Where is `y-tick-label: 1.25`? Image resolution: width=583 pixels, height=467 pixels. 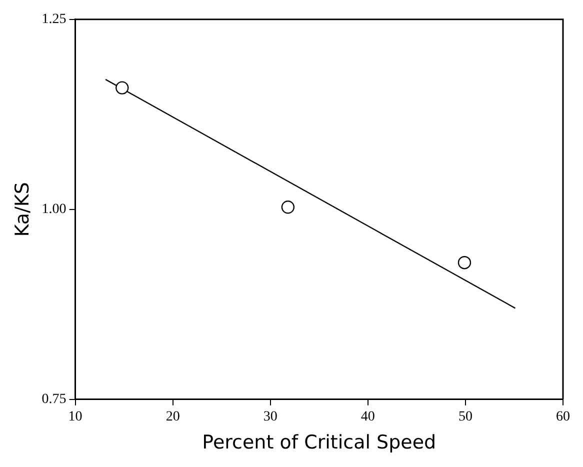
y-tick-label: 1.25 is located at coordinates (54, 20).